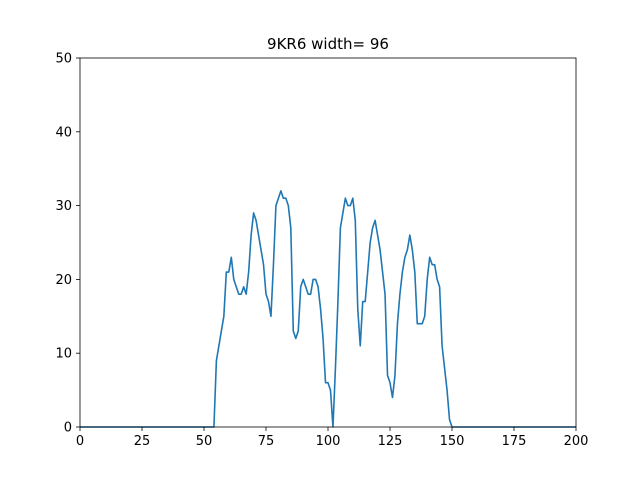  What do you see at coordinates (63, 280) in the screenshot?
I see `y-tick-label: 20` at bounding box center [63, 280].